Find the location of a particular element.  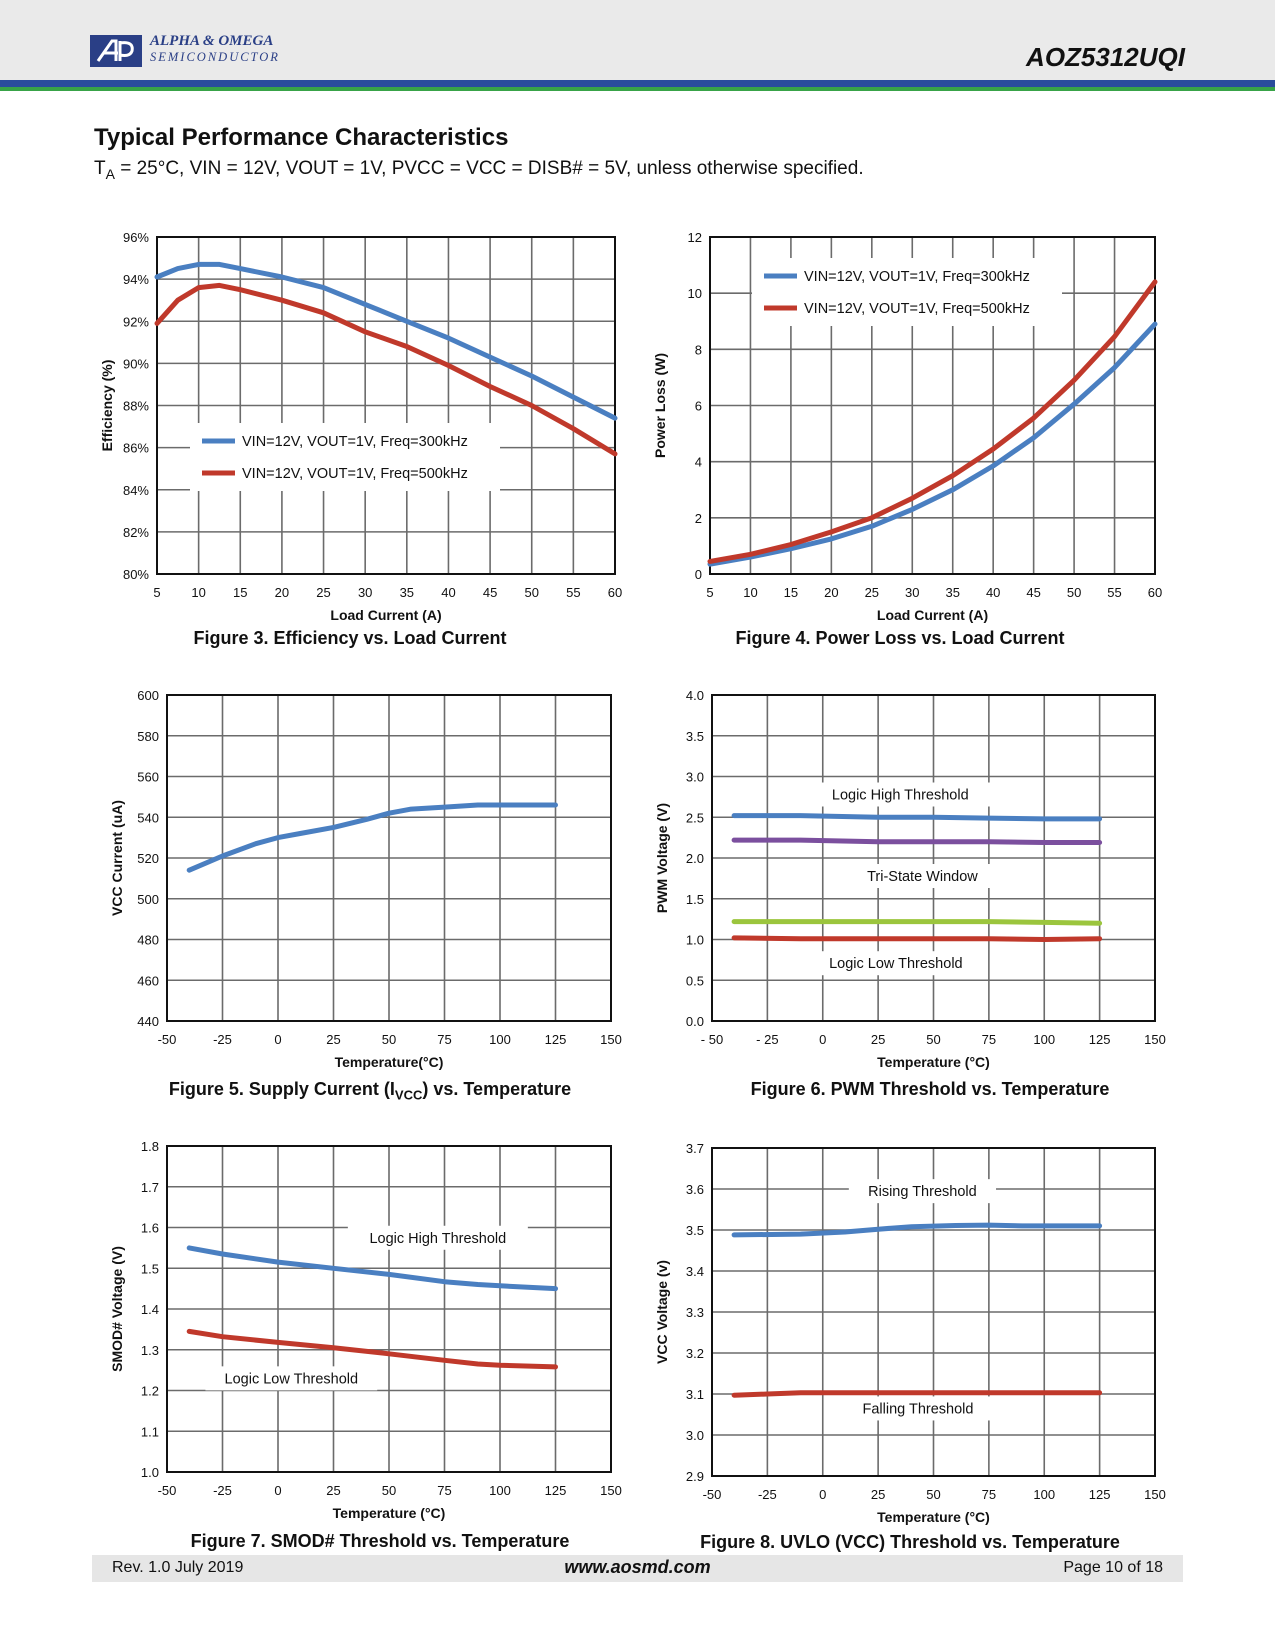

y-tick-label: 2.0 is located at coordinates (695, 858).